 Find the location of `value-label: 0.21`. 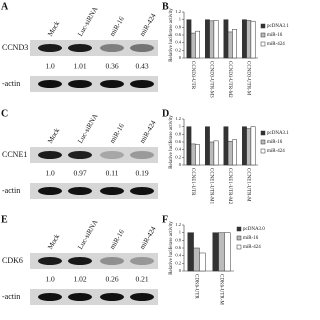

value-label: 0.21 is located at coordinates (141, 279).